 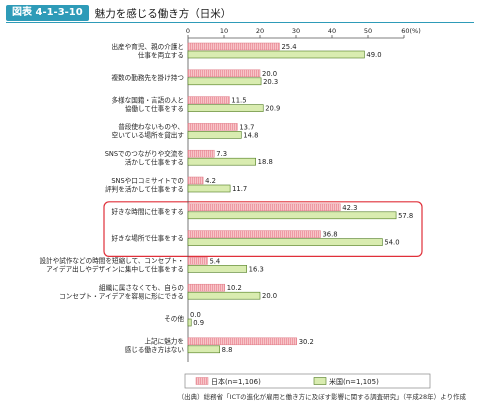 I want to click on value-label-japan: 13.7, so click(x=246, y=127).